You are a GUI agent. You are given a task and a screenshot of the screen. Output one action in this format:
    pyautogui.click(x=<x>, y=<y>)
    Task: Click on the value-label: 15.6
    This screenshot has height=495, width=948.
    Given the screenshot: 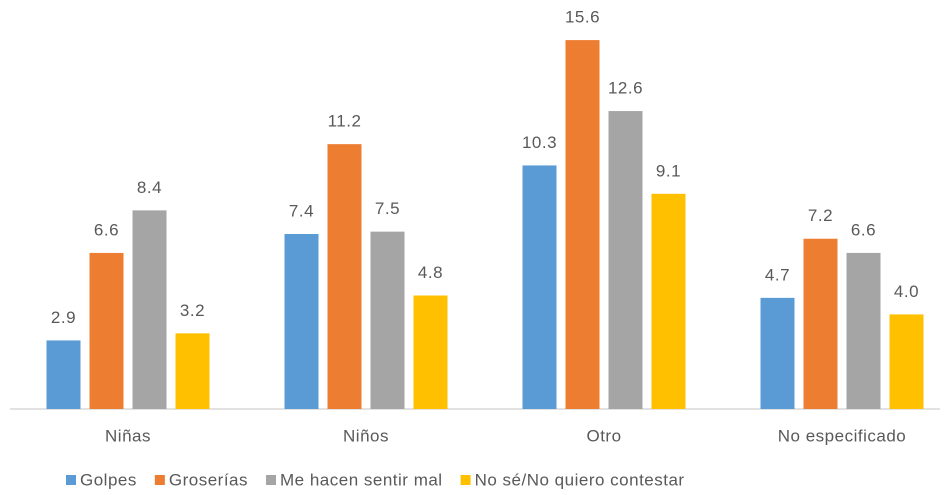 What is the action you would take?
    pyautogui.click(x=582, y=17)
    